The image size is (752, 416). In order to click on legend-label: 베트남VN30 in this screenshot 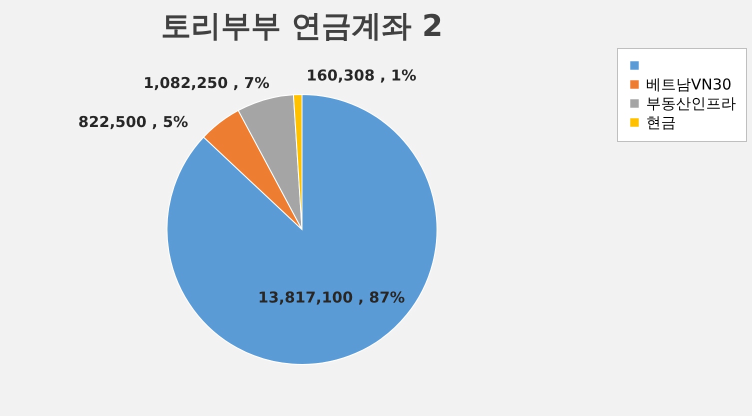, I will do `click(689, 85)`.